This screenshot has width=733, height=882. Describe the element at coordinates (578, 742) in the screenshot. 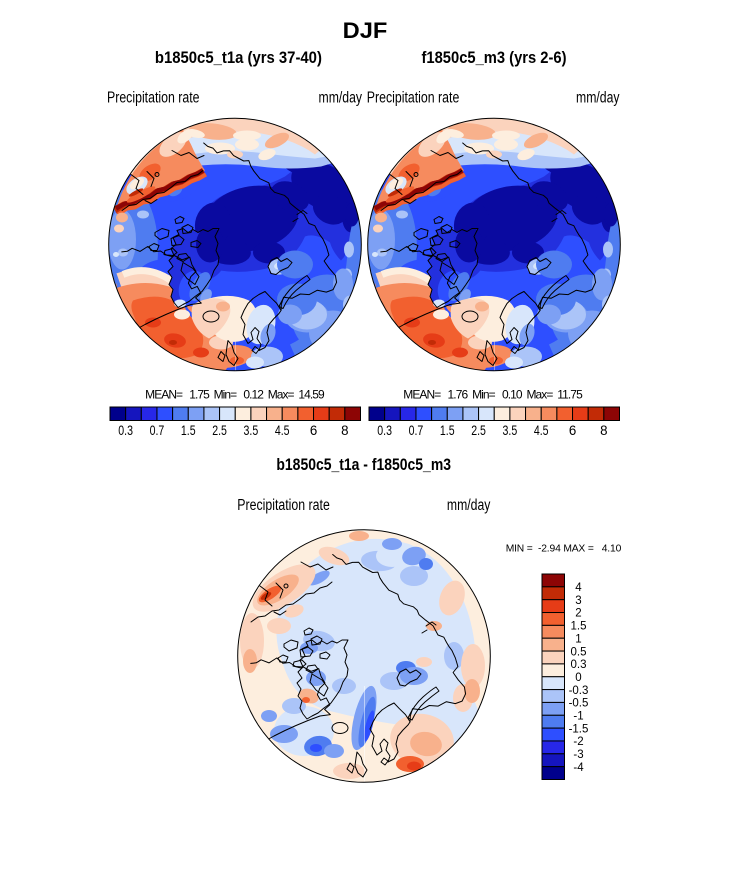

I see `svg-text: -2` at that location.